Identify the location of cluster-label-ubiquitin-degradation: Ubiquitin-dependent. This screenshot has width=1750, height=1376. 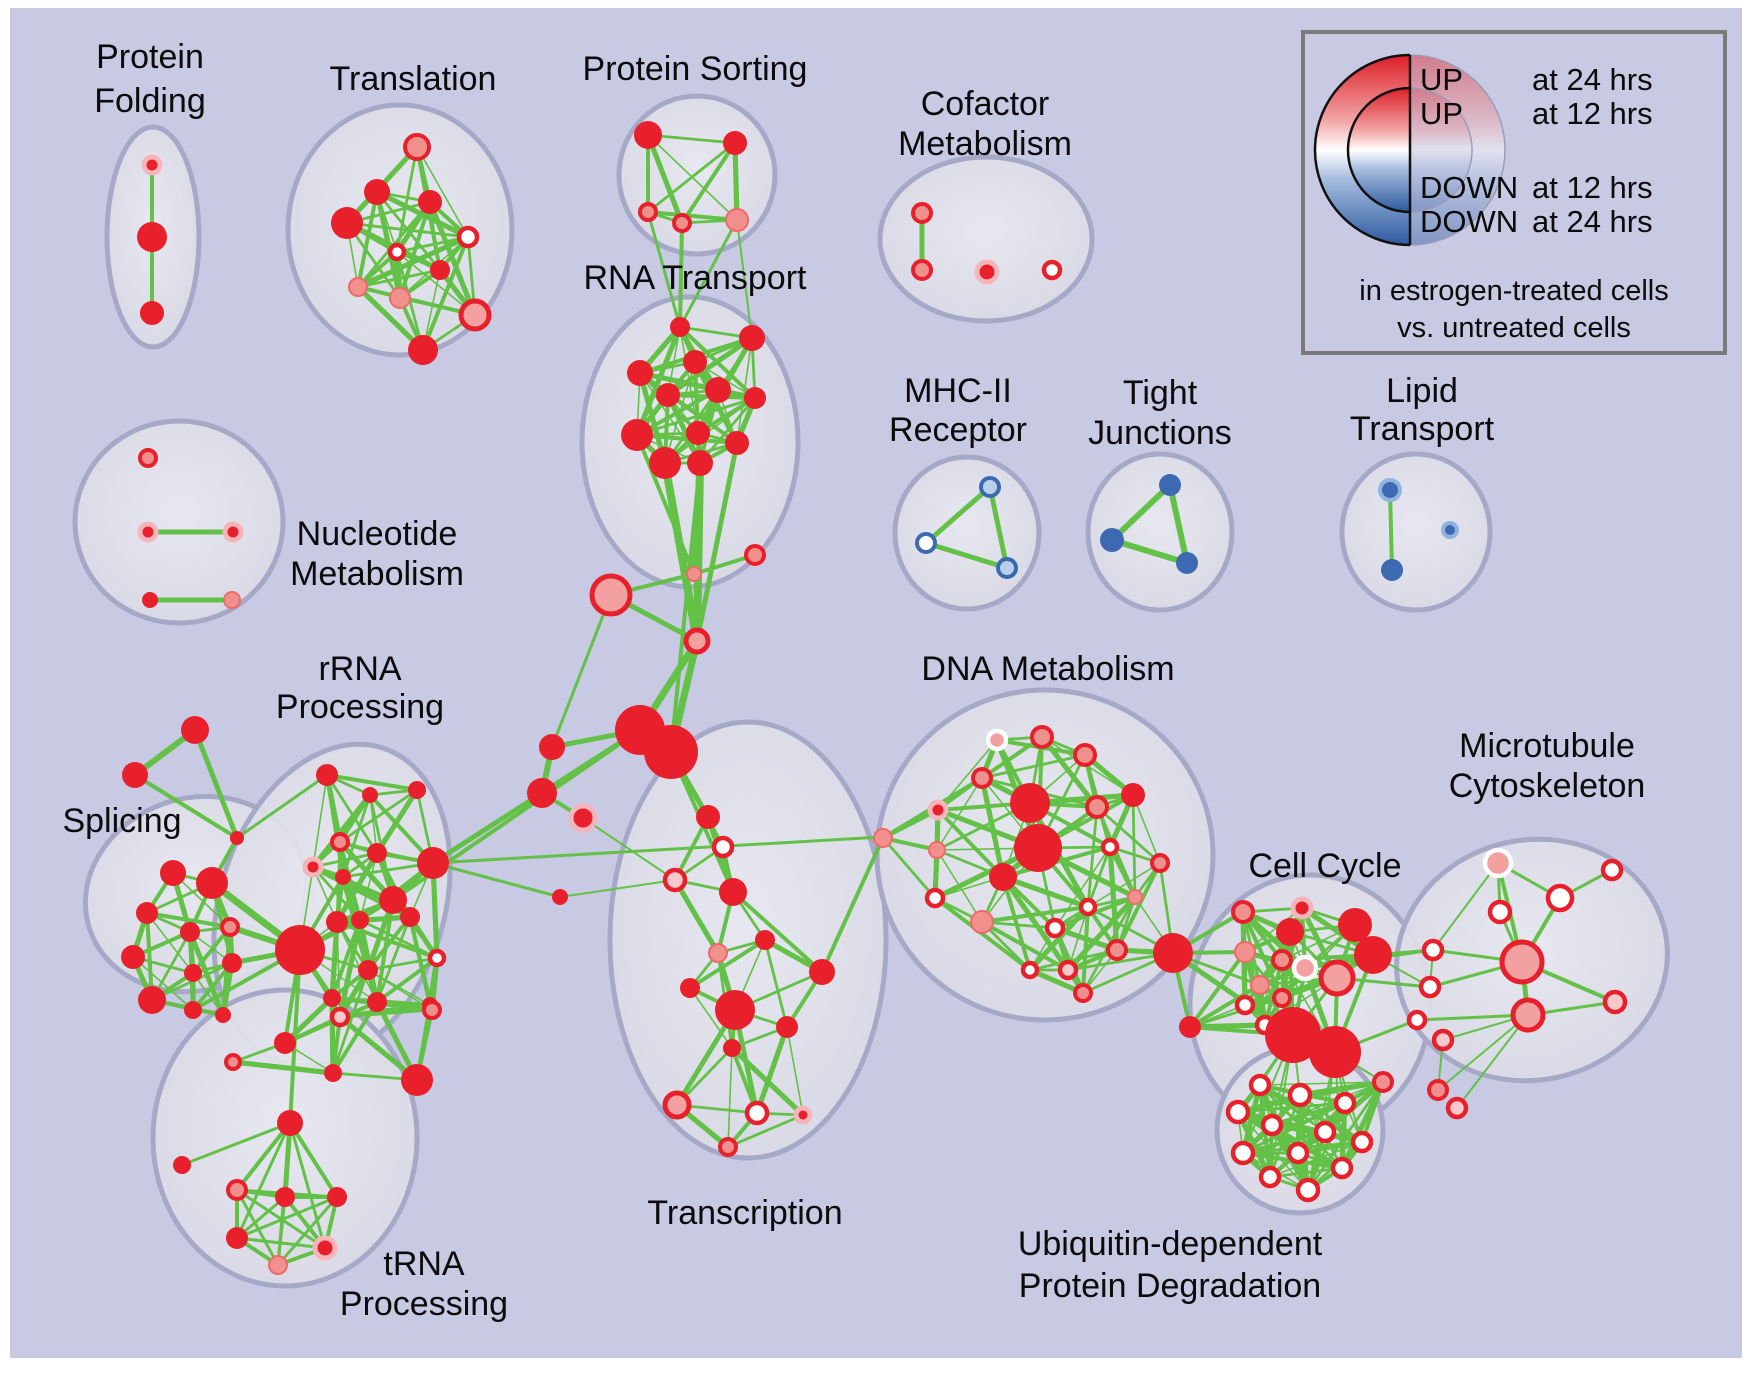
(1170, 1244).